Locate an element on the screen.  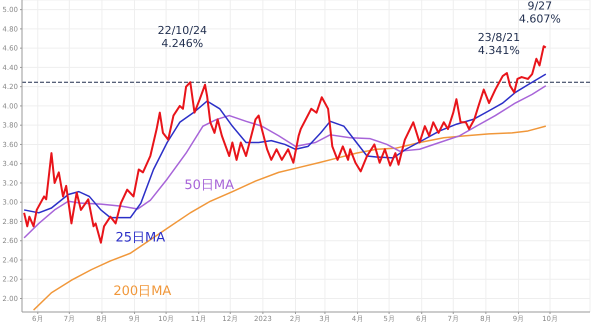
series-label: 200日MA is located at coordinates (142, 291).